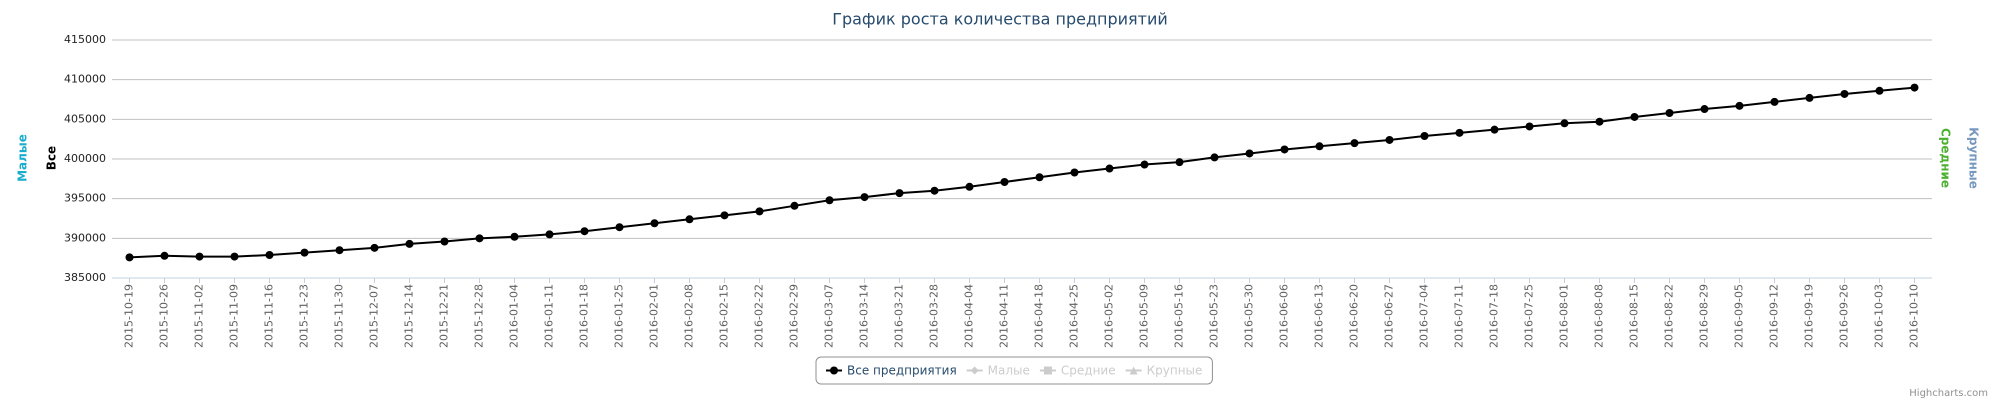 The width and height of the screenshot is (2000, 400). I want to click on x-tick-label: 2015-12-07, so click(374, 316).